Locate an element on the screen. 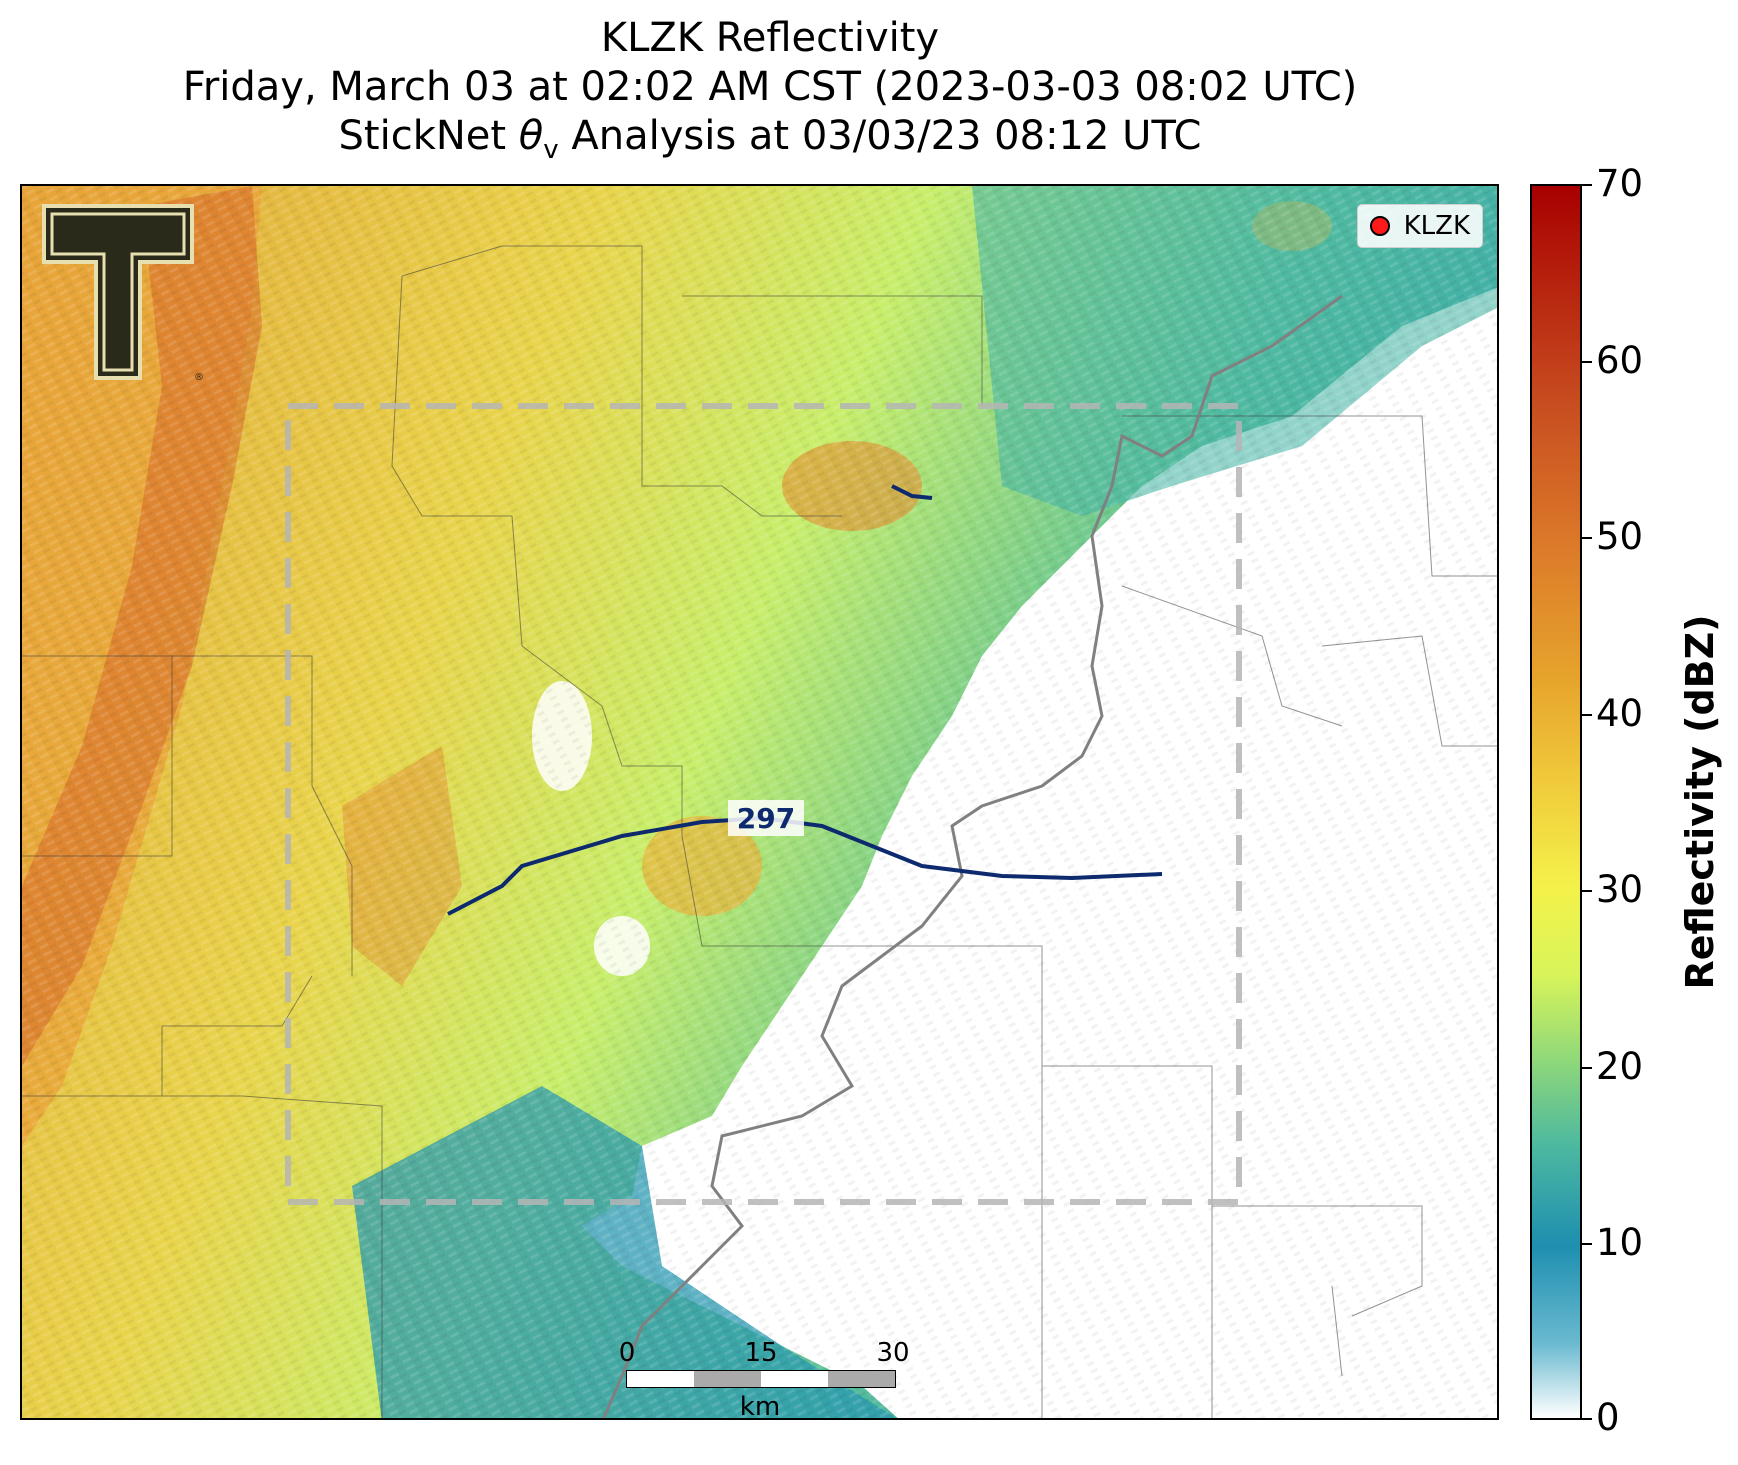 The width and height of the screenshot is (1738, 1465). title-line-3-suffix: Analysis at 03/03/23 08:12 UTC is located at coordinates (880, 136).